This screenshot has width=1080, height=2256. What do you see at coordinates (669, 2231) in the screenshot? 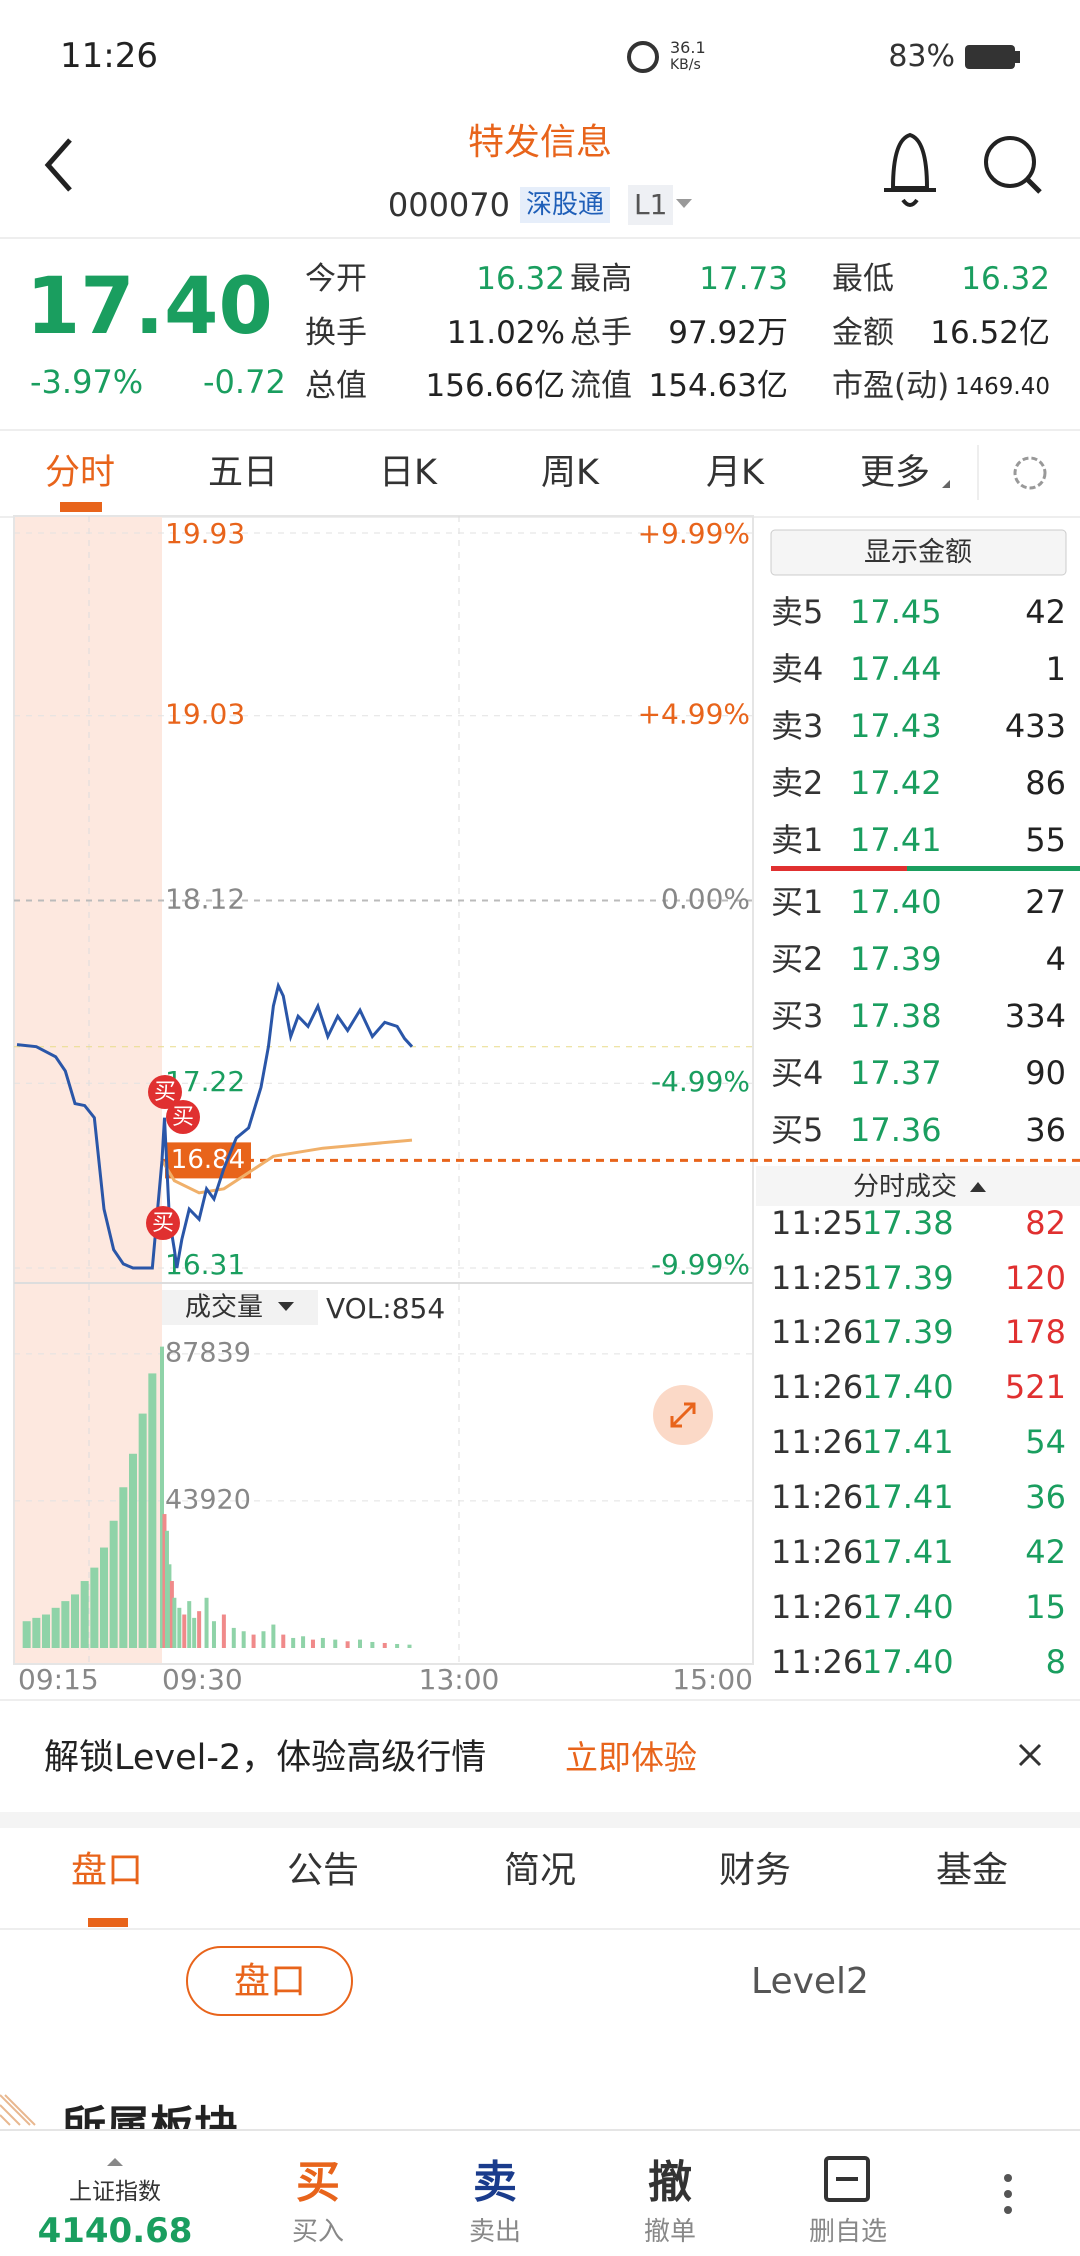
I see `nav-label: 撤单` at bounding box center [669, 2231].